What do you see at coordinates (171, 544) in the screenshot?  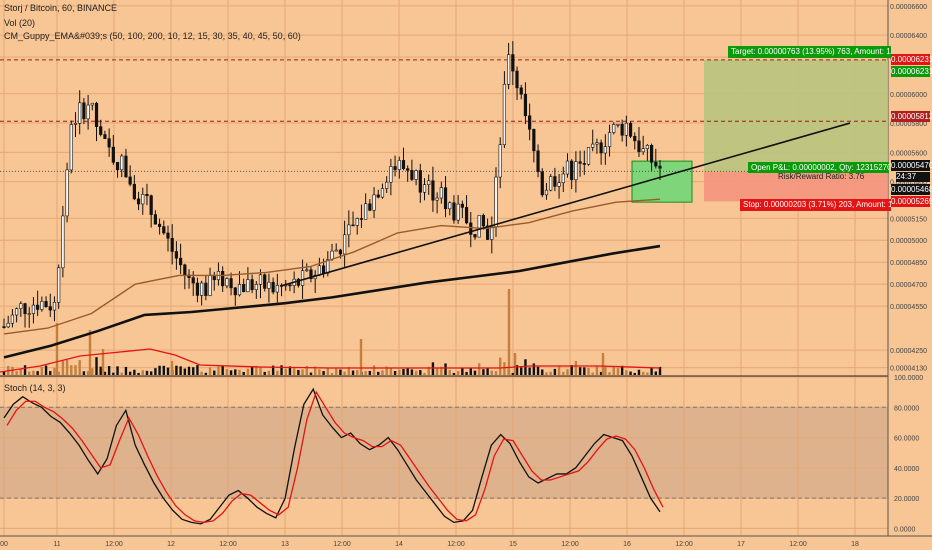 I see `time-axis-label: 12` at bounding box center [171, 544].